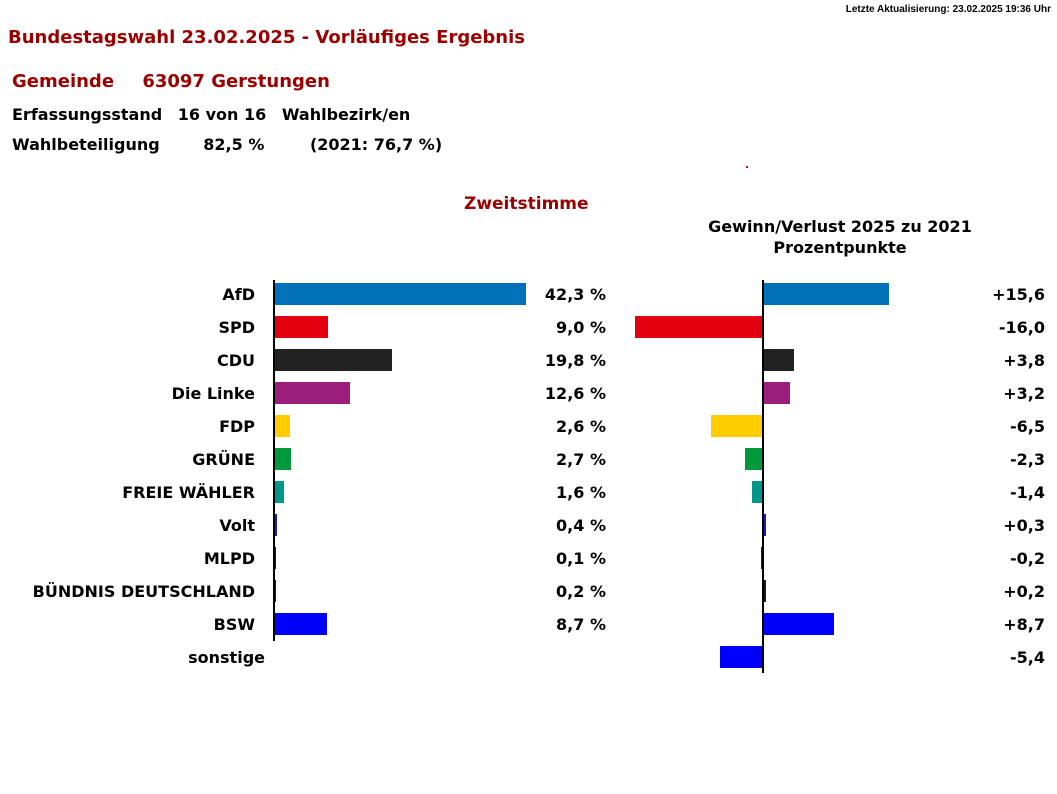 The width and height of the screenshot is (1057, 794). Describe the element at coordinates (581, 459) in the screenshot. I see `vote-percent-label: 2,7 %` at that location.